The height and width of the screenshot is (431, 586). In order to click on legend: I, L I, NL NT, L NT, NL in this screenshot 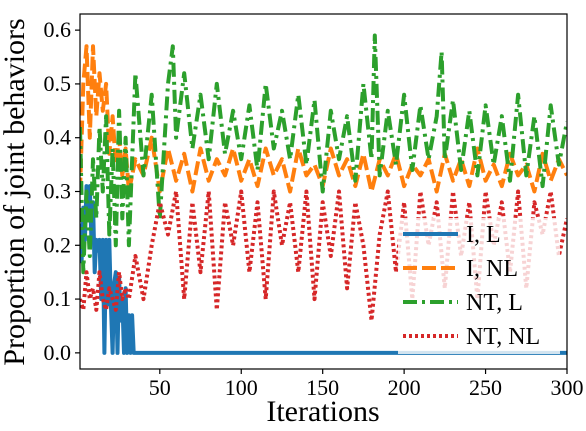, I will do `click(479, 286)`.